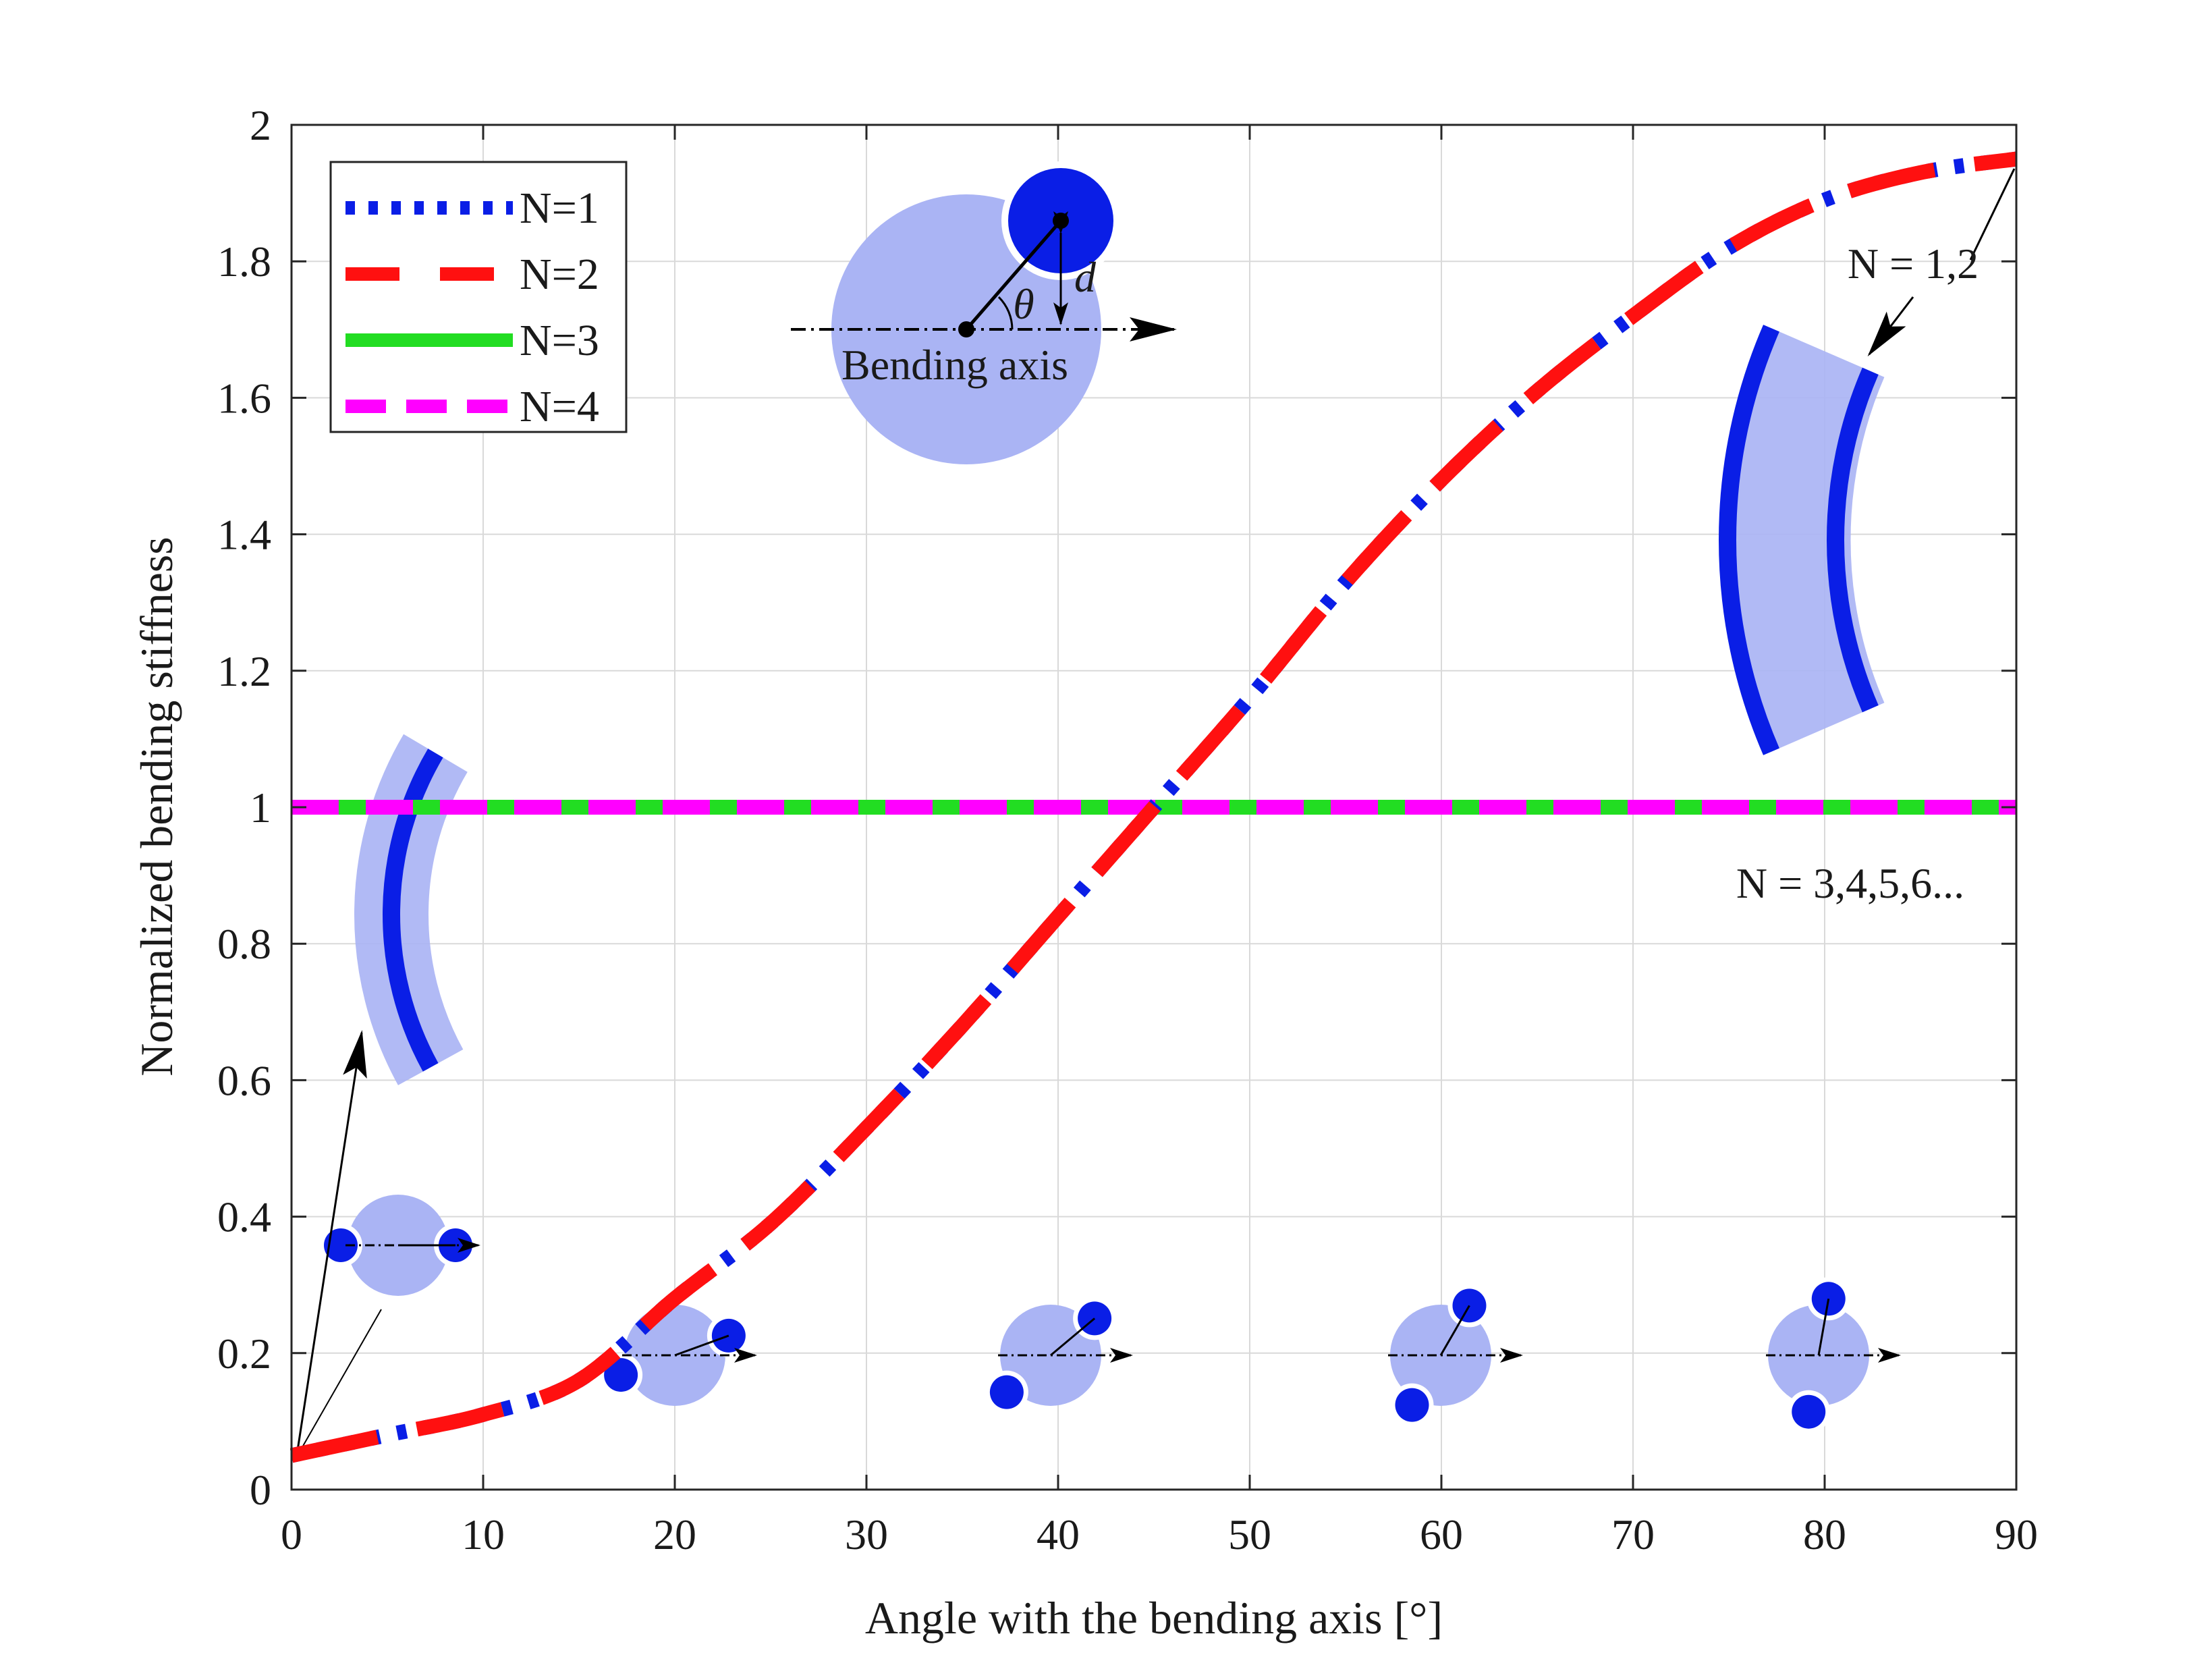  I want to click on radius-line, so click(1013, 275).